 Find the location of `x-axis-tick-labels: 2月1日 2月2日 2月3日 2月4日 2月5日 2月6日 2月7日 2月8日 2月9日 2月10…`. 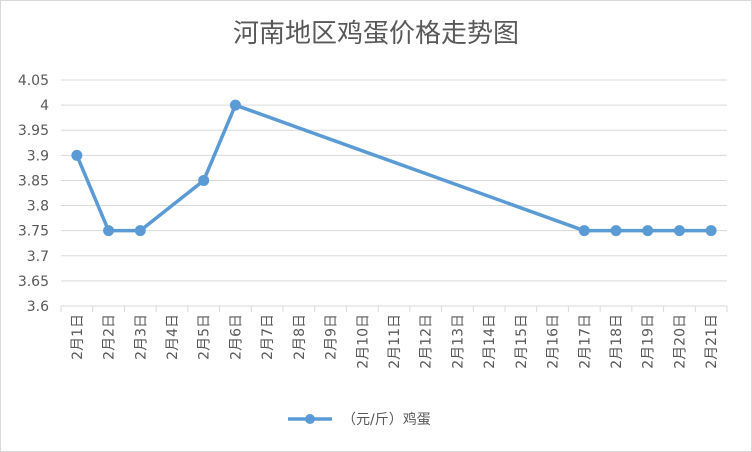

x-axis-tick-labels: 2月1日 2月2日 2月3日 2月4日 2月5日 2月6日 2月7日 2月8日 2月9日 2月10… is located at coordinates (395, 341).